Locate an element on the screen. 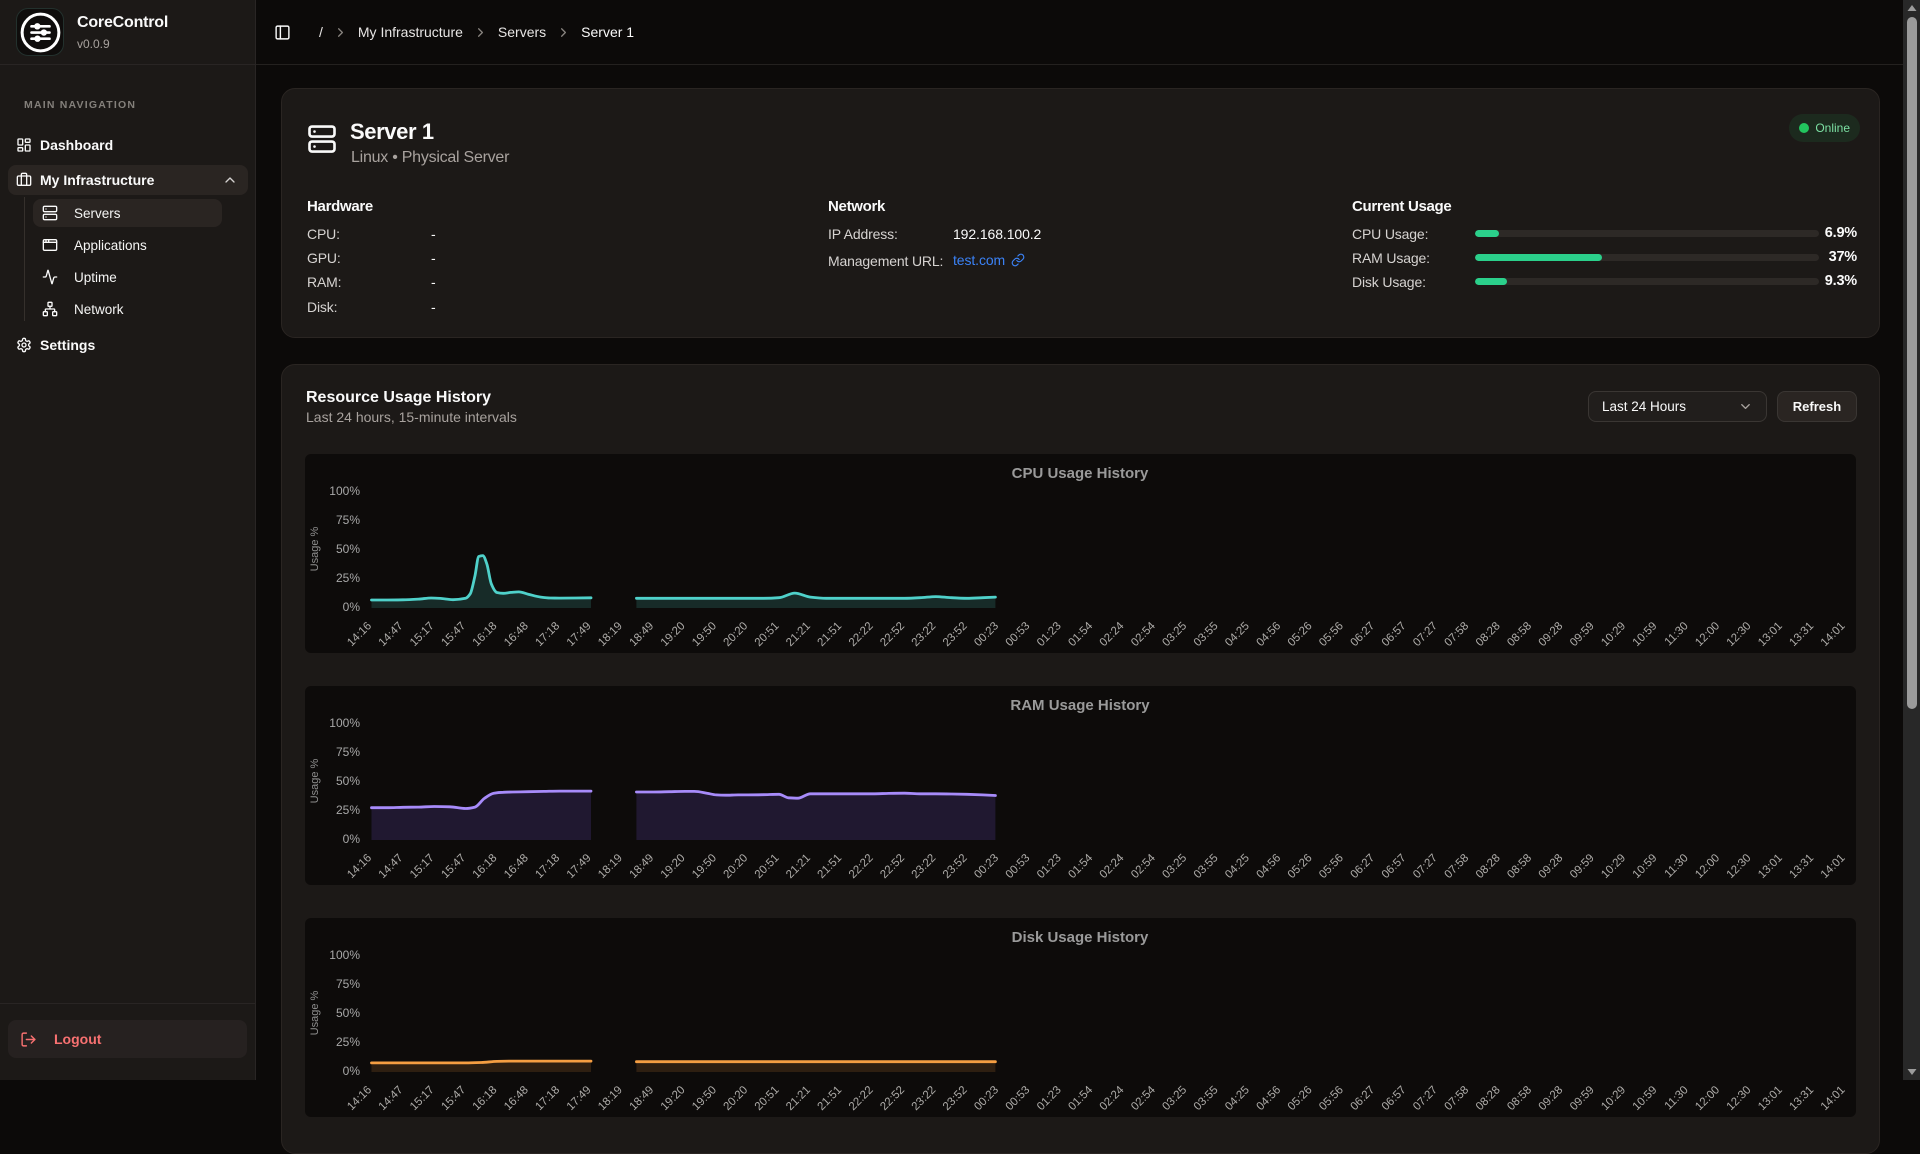 The width and height of the screenshot is (1920, 1154). svg-text: 14:01 is located at coordinates (1833, 866).